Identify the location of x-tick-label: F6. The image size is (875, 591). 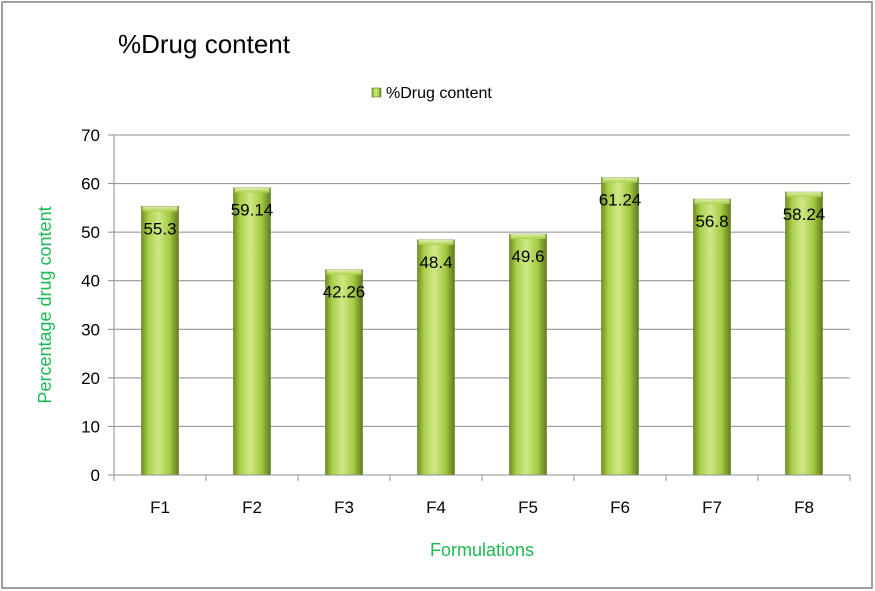
(620, 507).